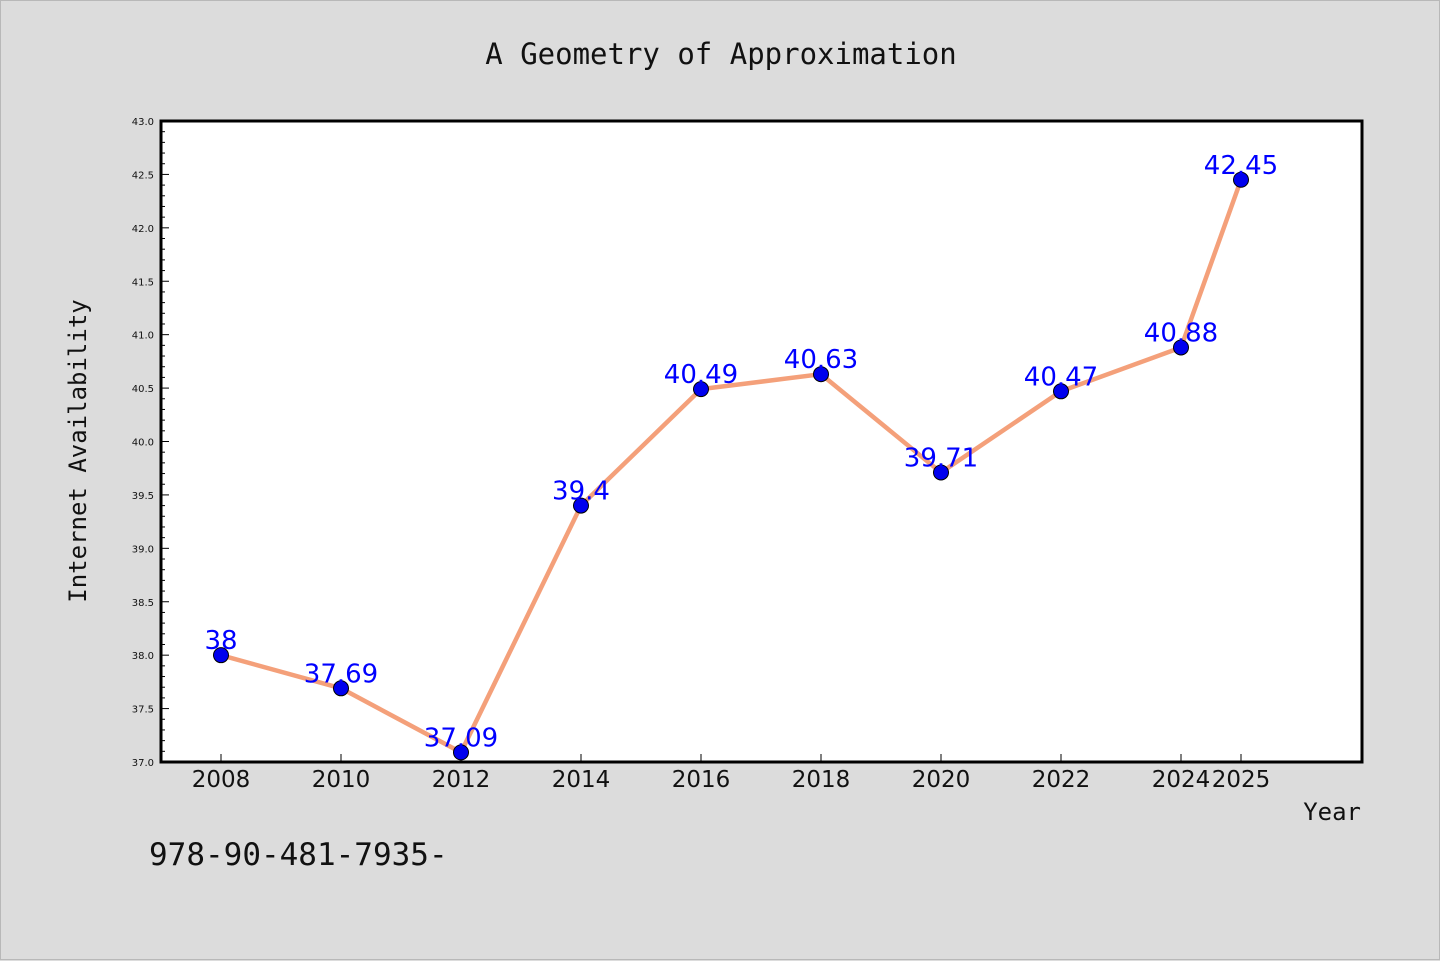  What do you see at coordinates (941, 780) in the screenshot?
I see `x-tick-label: 2020` at bounding box center [941, 780].